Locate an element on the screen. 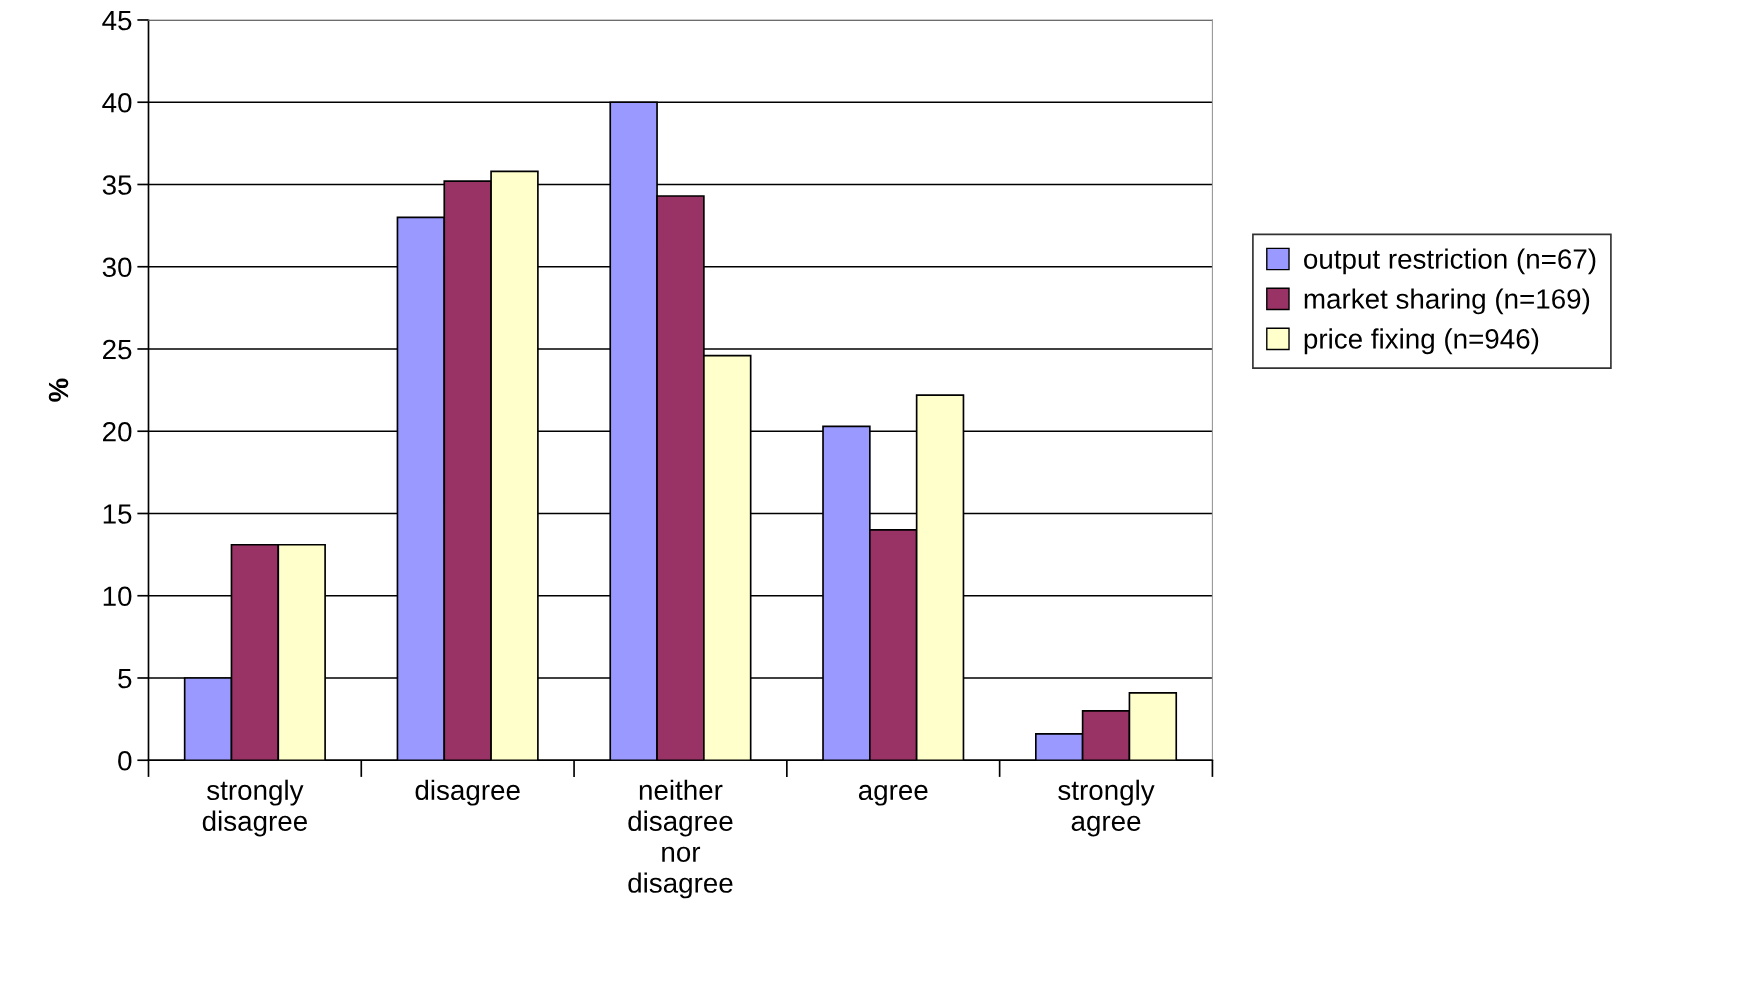  y-tick-label: 10 is located at coordinates (117, 596).